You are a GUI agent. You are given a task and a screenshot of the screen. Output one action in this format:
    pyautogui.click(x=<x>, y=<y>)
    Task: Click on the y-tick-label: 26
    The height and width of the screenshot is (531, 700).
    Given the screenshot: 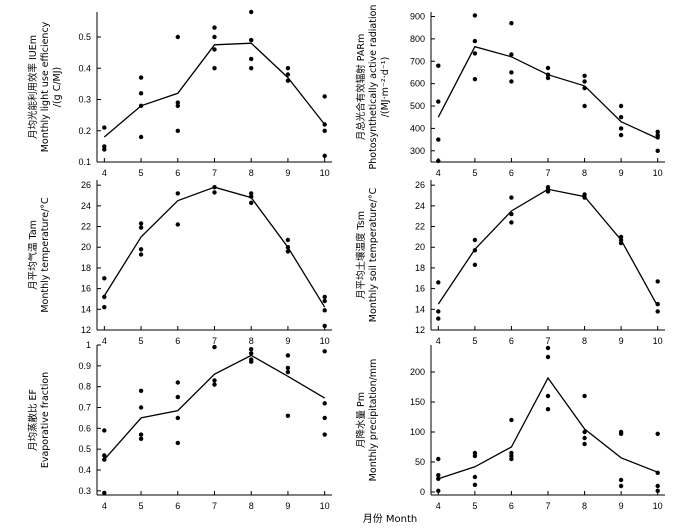 What is the action you would take?
    pyautogui.click(x=420, y=185)
    